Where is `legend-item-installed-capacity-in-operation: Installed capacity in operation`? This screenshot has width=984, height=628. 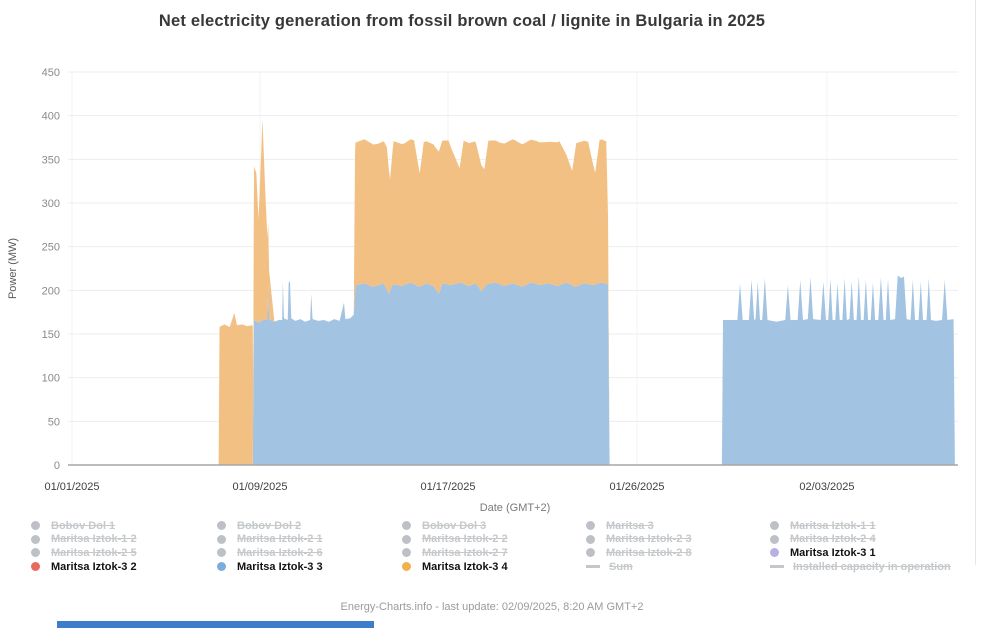 legend-item-installed-capacity-in-operation: Installed capacity in operation is located at coordinates (860, 567).